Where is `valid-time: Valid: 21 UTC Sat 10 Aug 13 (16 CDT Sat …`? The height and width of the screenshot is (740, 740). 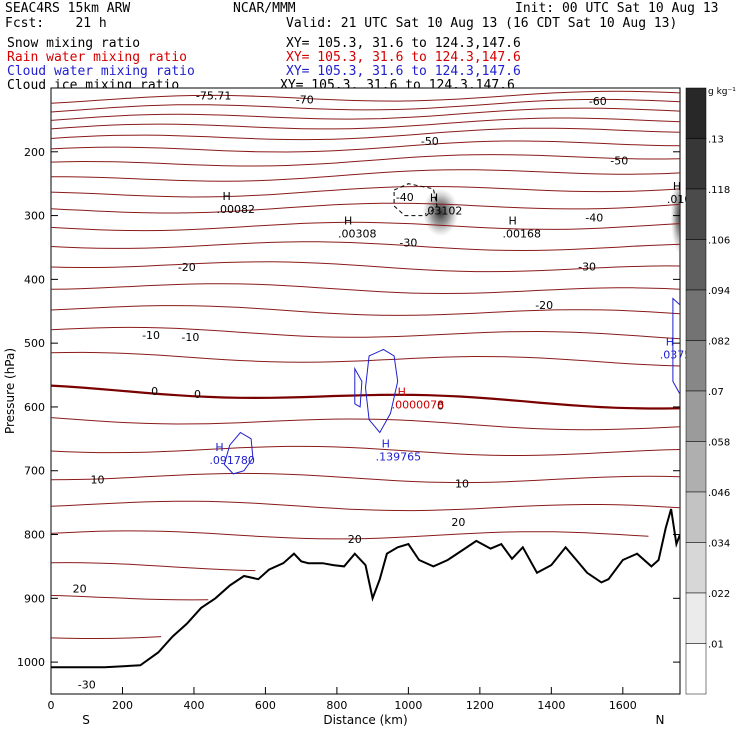
valid-time: Valid: 21 UTC Sat 10 Aug 13 (16 CDT Sat … is located at coordinates (482, 23).